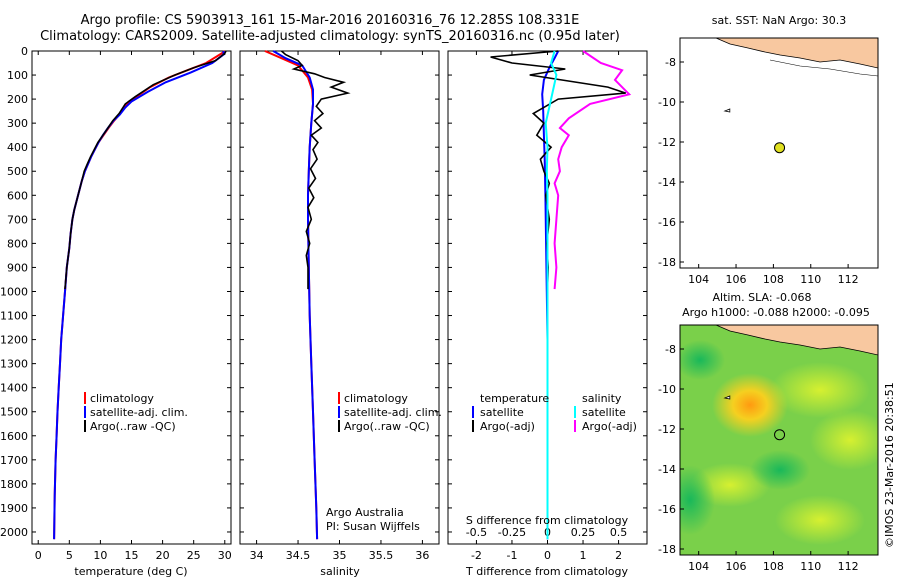 Image resolution: width=900 pixels, height=580 pixels. I want to click on series-line-argo-adj, so click(558, 170).